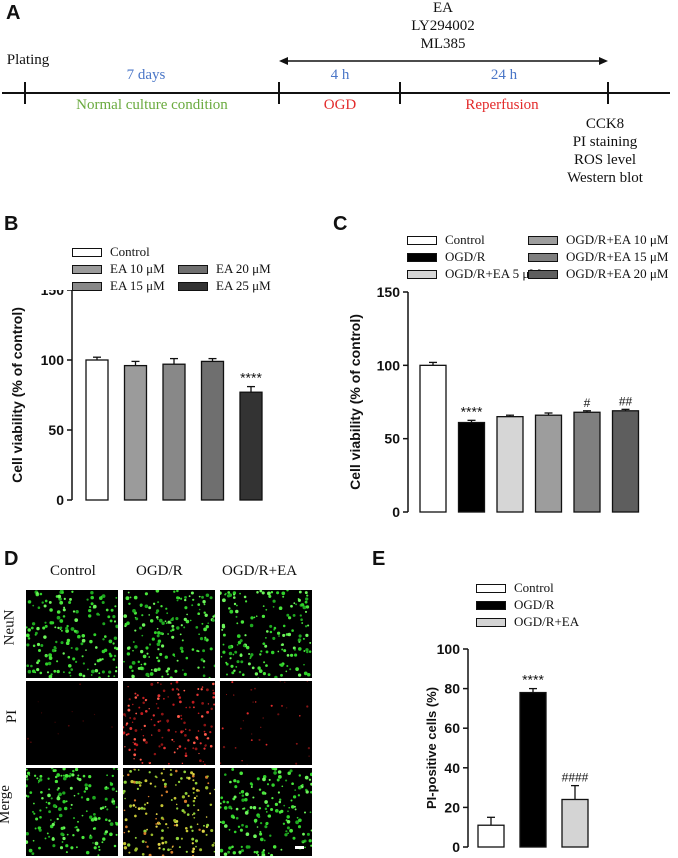  What do you see at coordinates (502, 105) in the screenshot?
I see `reperfusion-label: Reperfusion` at bounding box center [502, 105].